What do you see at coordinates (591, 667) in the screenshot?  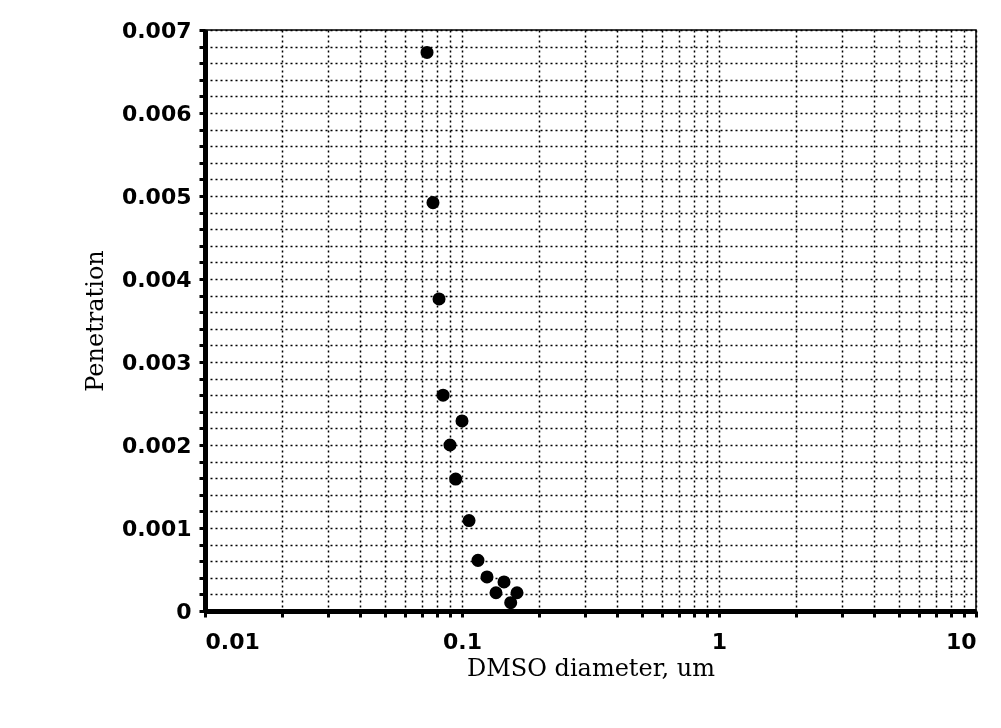 I see `x-axis-title: DMSO diameter, um` at bounding box center [591, 667].